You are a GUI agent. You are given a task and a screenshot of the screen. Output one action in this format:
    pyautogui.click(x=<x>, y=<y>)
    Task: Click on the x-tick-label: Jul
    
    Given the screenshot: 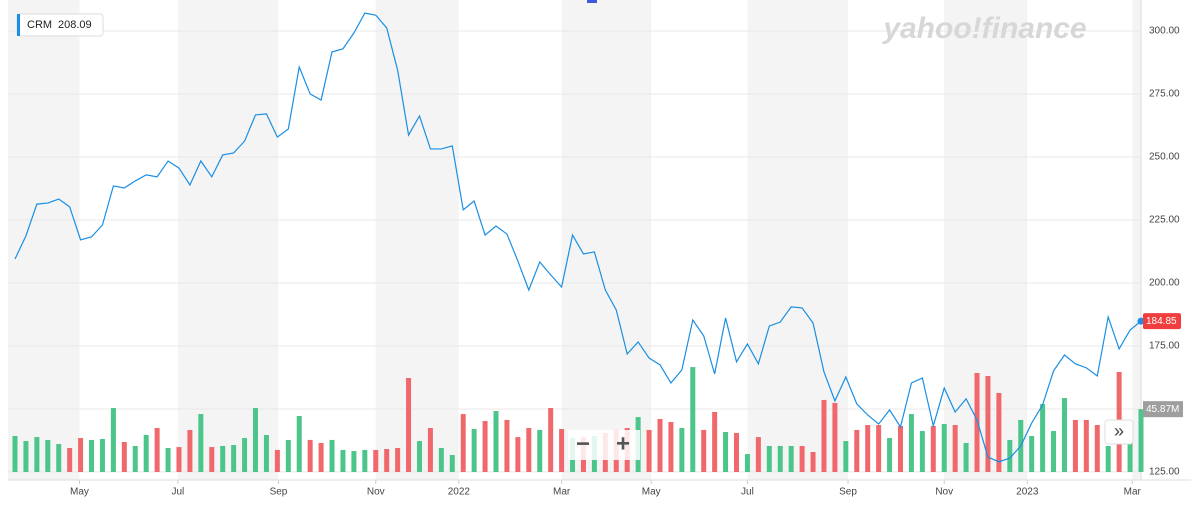 What is the action you would take?
    pyautogui.click(x=747, y=492)
    